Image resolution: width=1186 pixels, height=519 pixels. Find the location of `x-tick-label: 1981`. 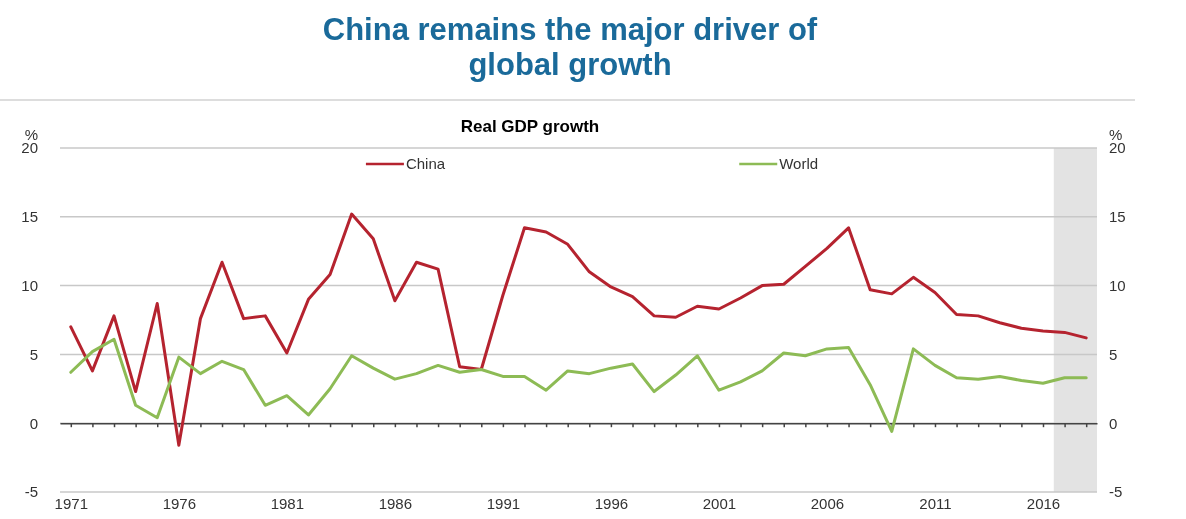

x-tick-label: 1981 is located at coordinates (287, 503).